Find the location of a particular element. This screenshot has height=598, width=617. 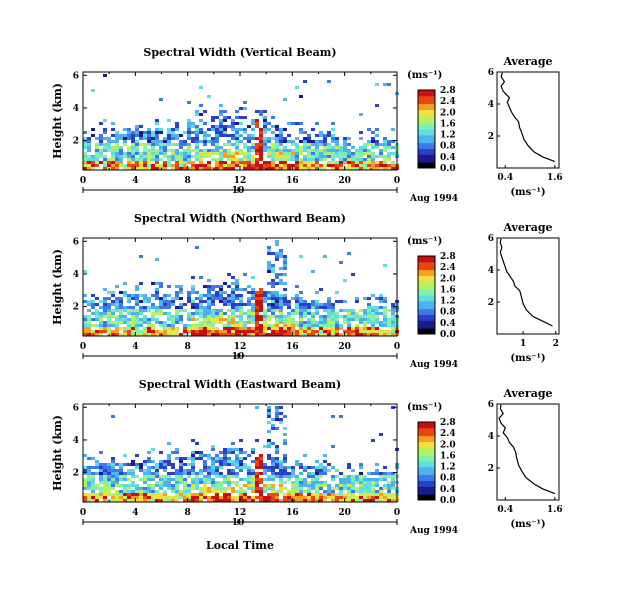

colorbar-tick-label: 1.6 is located at coordinates (448, 124).